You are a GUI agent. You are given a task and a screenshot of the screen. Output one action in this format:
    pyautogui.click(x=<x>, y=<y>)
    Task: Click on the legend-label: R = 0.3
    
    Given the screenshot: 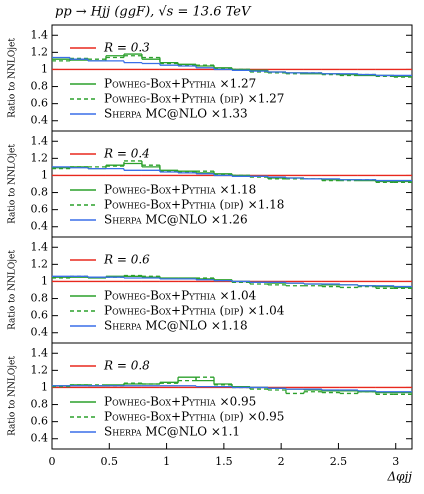 What is the action you would take?
    pyautogui.click(x=126, y=48)
    